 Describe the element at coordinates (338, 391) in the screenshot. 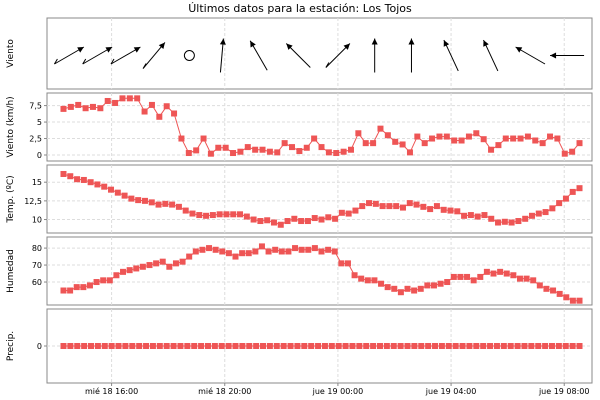

I see `x-tick-label-2: jue 19 00:00` at that location.